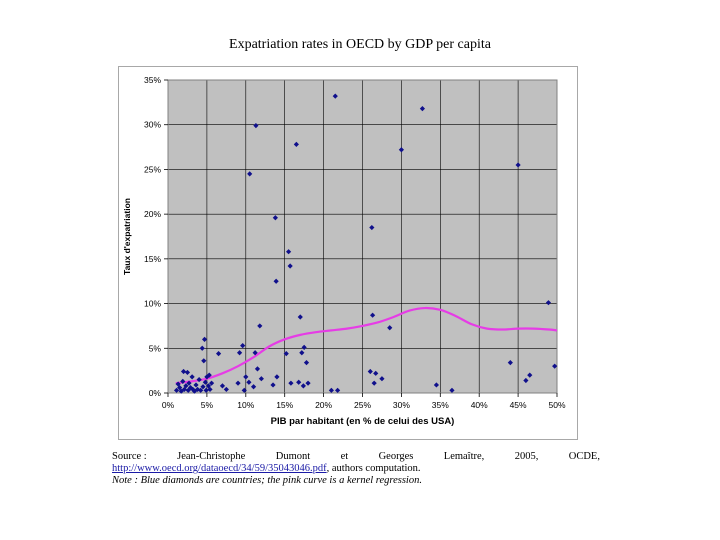 The width and height of the screenshot is (720, 540). I want to click on x-tick-label: 40%, so click(479, 405).